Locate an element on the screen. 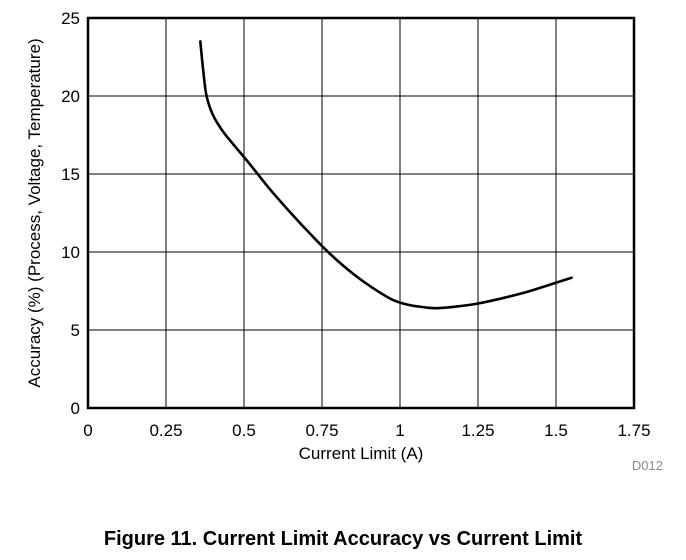  x-tick-label: 1.5 is located at coordinates (556, 430).